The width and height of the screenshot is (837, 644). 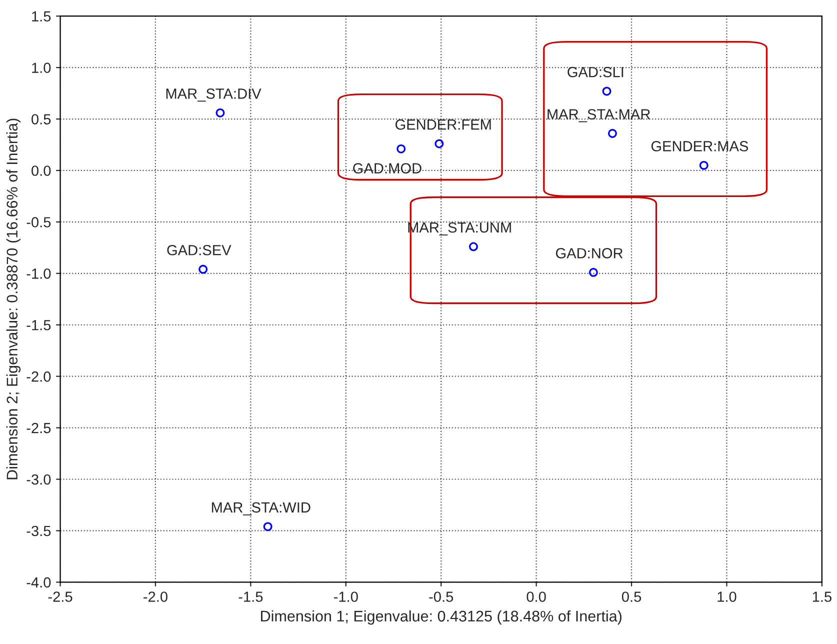 What do you see at coordinates (443, 124) in the screenshot?
I see `annotation: GENDER:FEM` at bounding box center [443, 124].